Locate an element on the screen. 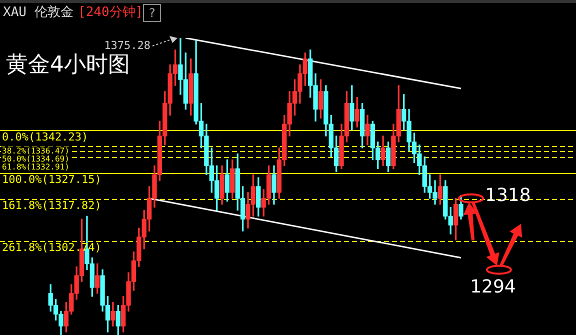  annotation: 61.8%(1332.91) is located at coordinates (36, 167).